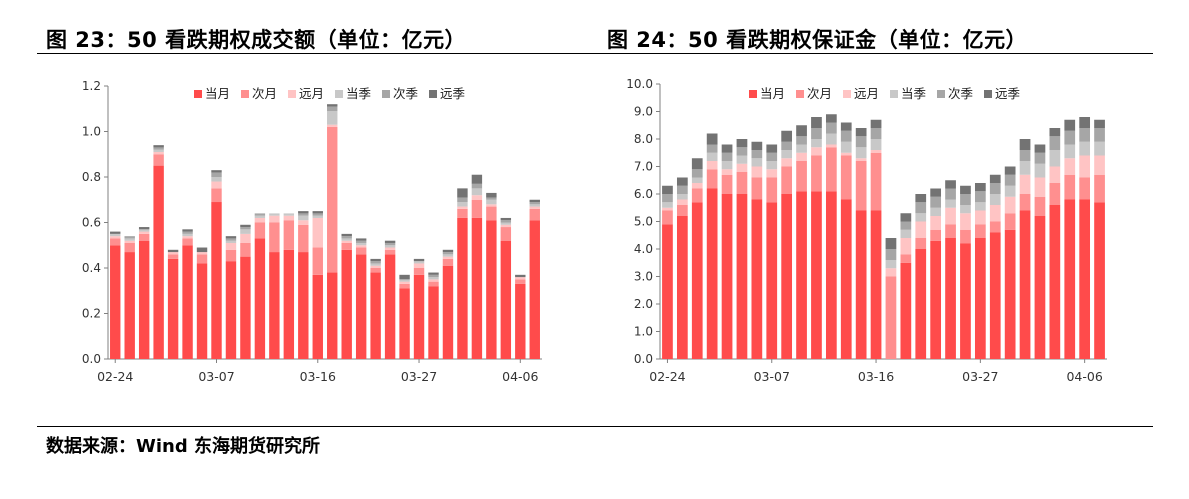 This screenshot has width=1189, height=499. I want to click on y-tick-label: 6.0, so click(643, 194).